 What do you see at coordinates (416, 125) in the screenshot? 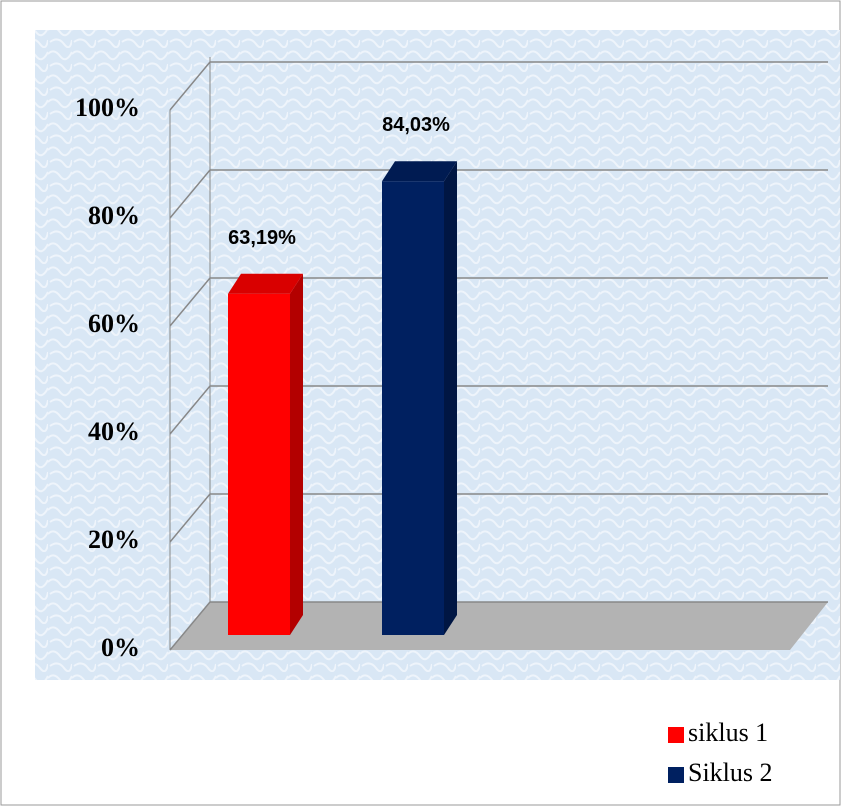
I see `value-label: 84,03%` at bounding box center [416, 125].